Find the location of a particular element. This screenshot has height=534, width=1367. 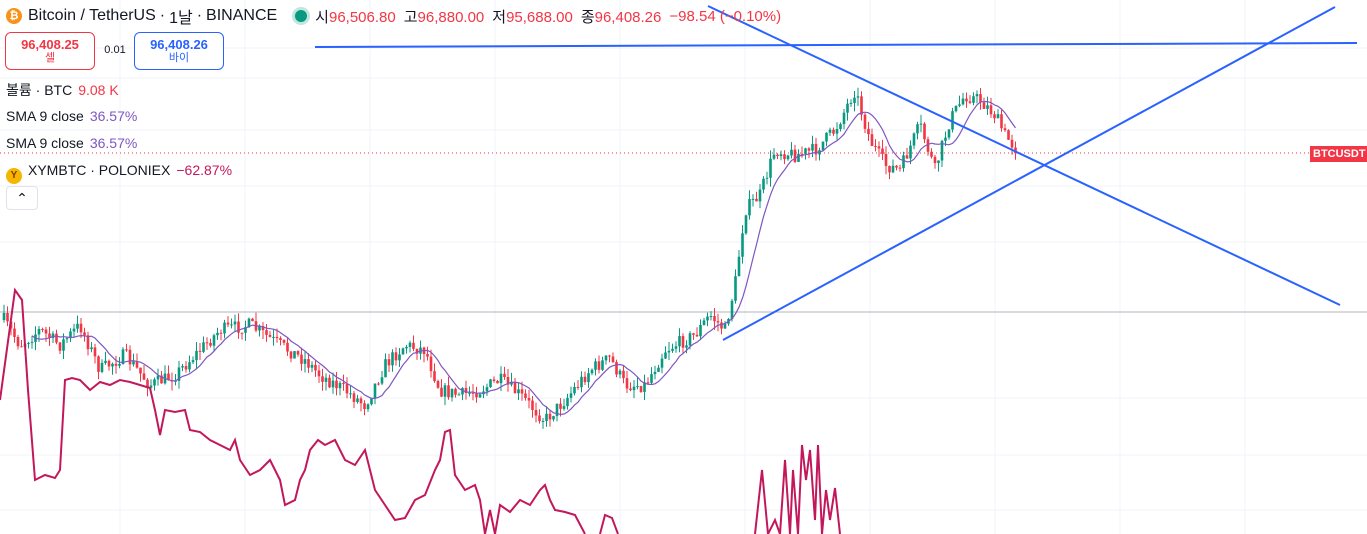

indicator-compare-symbol: Y XYMBTC · POLONIEX −62.87% is located at coordinates (119, 173).